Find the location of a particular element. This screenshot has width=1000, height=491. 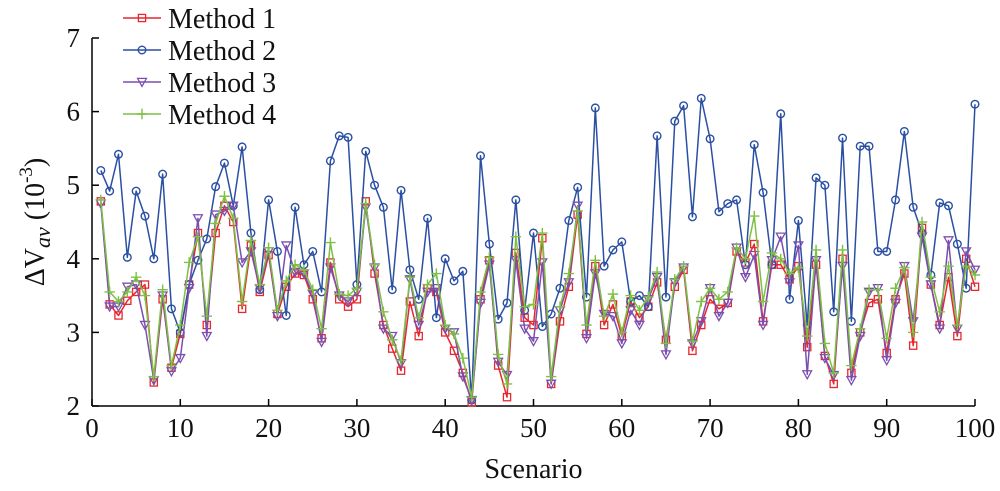

y-tick-label: 3 is located at coordinates (74, 332).